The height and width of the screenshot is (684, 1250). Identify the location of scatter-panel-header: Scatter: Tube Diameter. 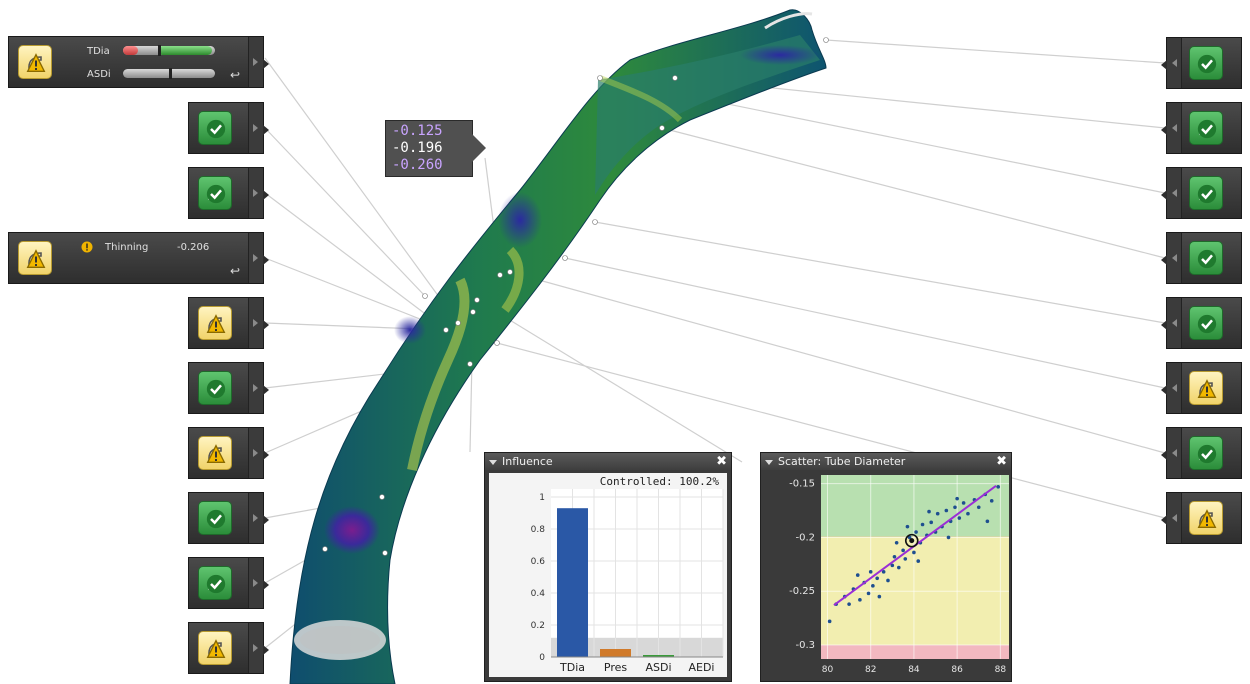
(886, 461).